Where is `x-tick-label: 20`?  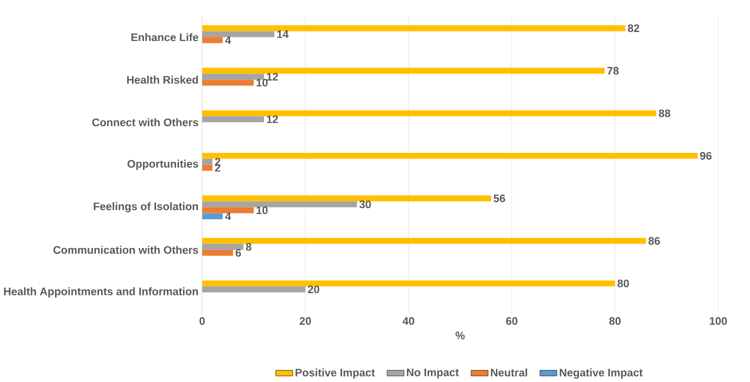 x-tick-label: 20 is located at coordinates (305, 321).